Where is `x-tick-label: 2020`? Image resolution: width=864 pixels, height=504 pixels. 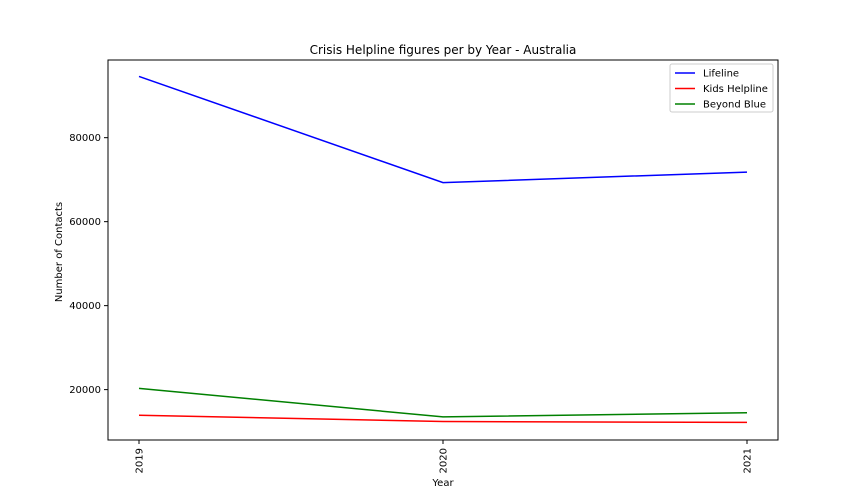 x-tick-label: 2020 is located at coordinates (444, 460).